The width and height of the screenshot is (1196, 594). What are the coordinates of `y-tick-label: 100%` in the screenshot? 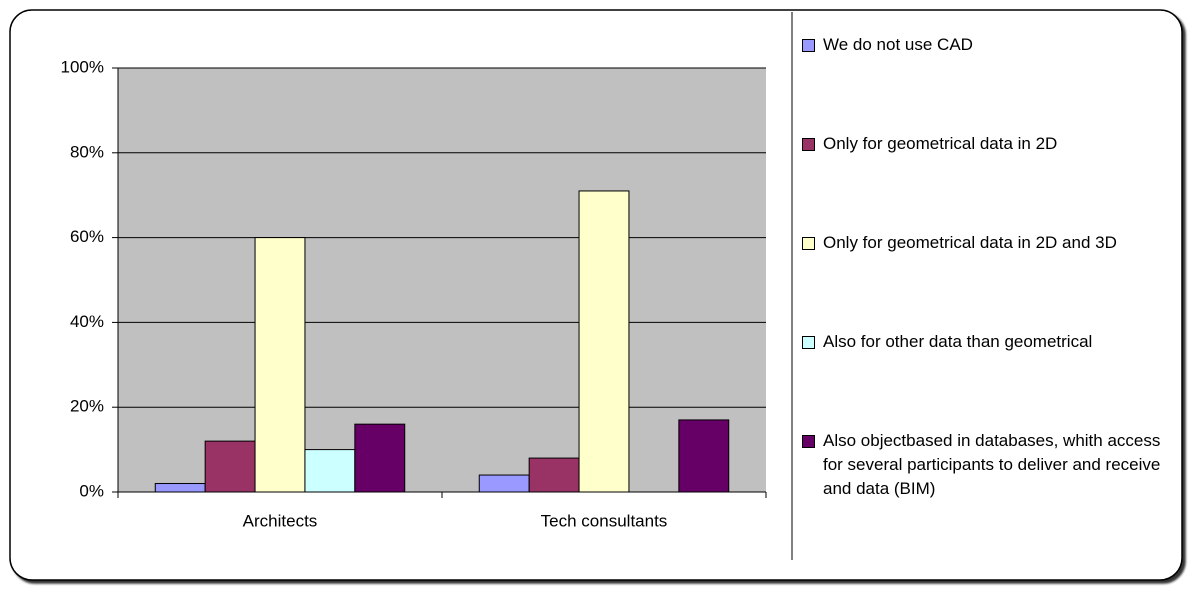 It's located at (82, 66).